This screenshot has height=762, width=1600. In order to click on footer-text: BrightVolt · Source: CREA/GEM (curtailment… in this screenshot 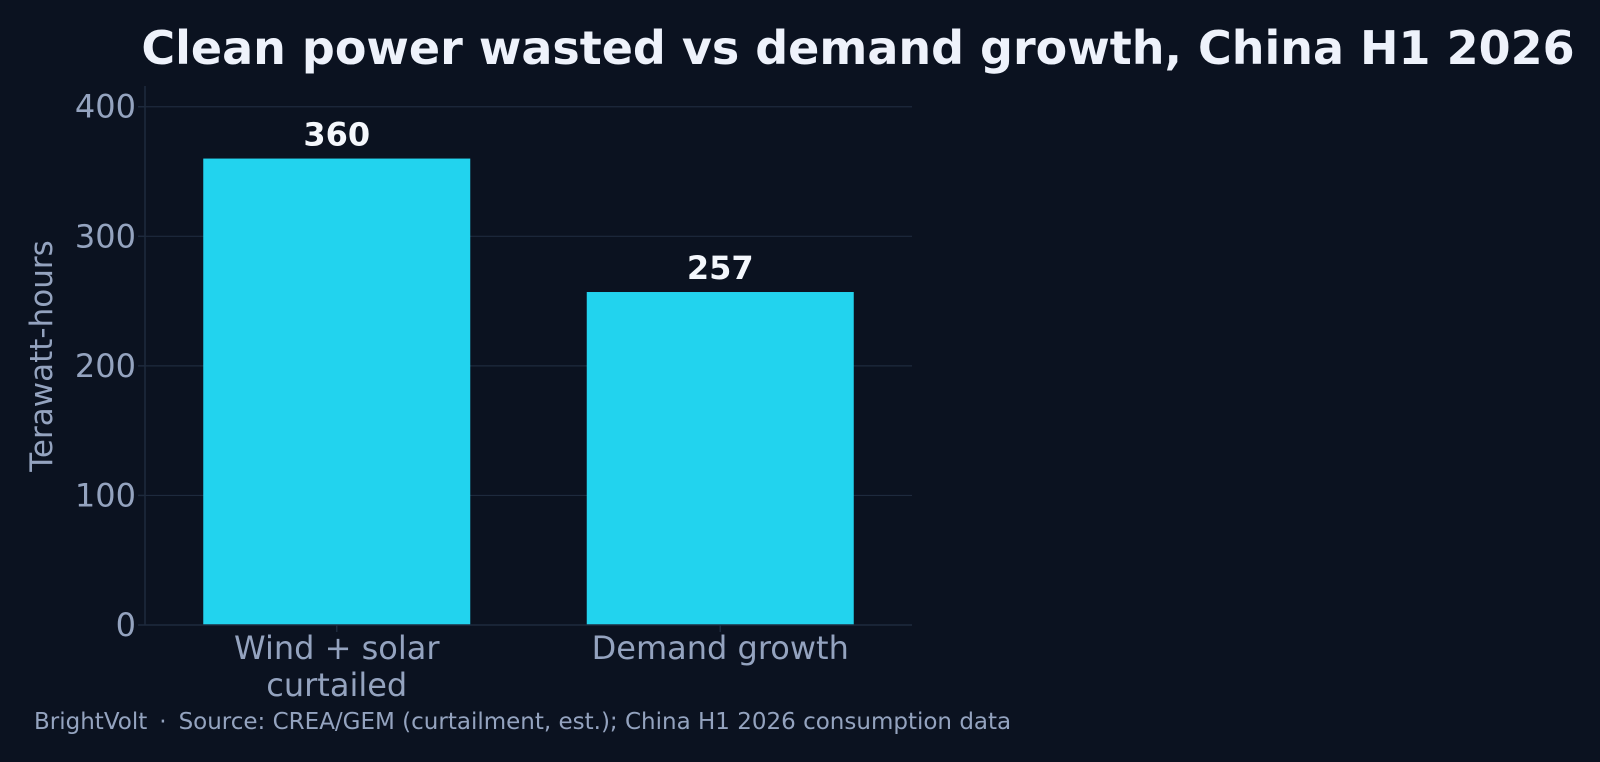, I will do `click(522, 722)`.